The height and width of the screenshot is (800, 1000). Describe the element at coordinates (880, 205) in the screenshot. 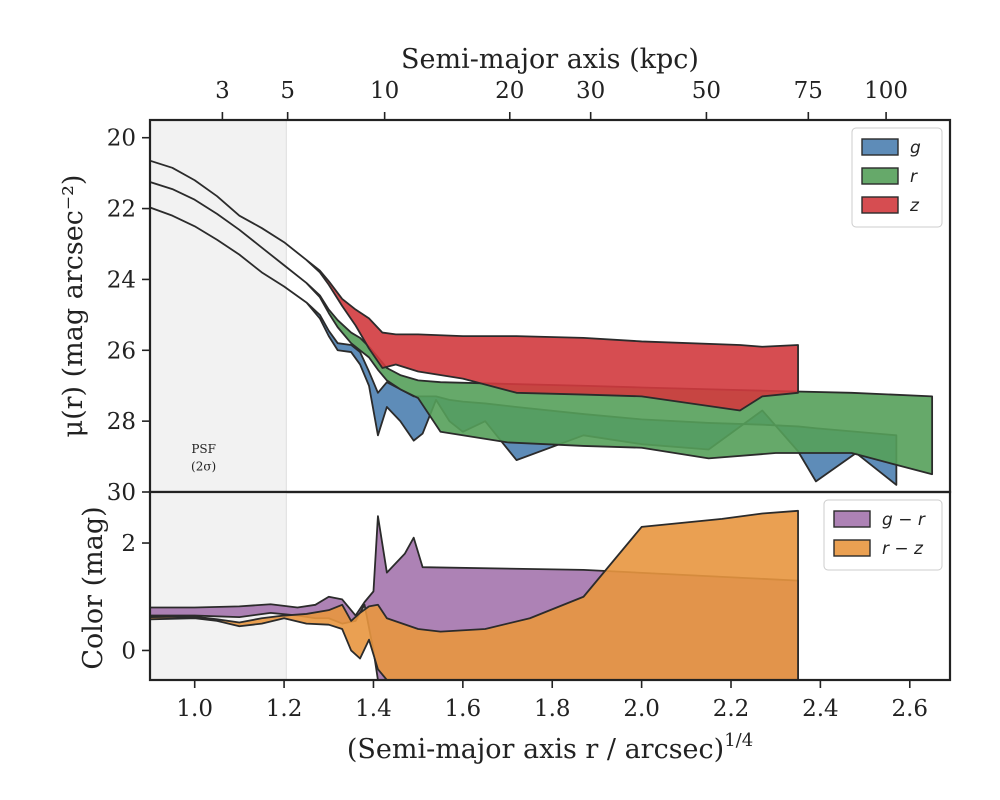

I see `legend-swatch-z` at that location.